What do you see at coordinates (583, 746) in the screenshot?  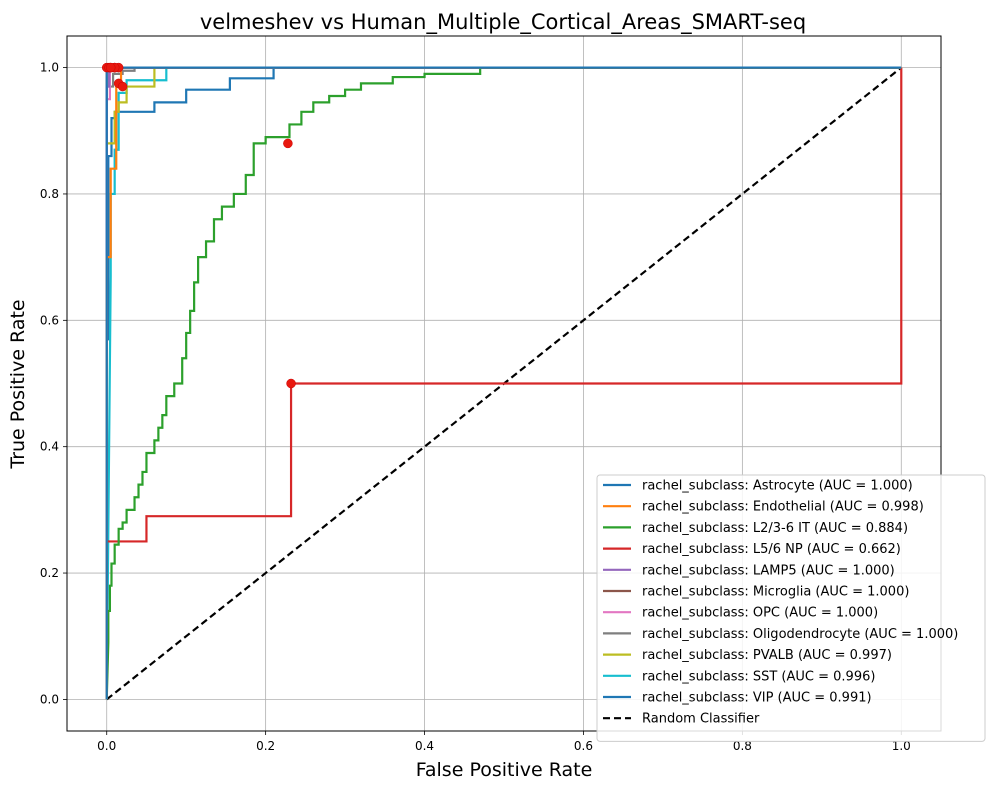 I see `x-tick-label: 0.6` at bounding box center [583, 746].